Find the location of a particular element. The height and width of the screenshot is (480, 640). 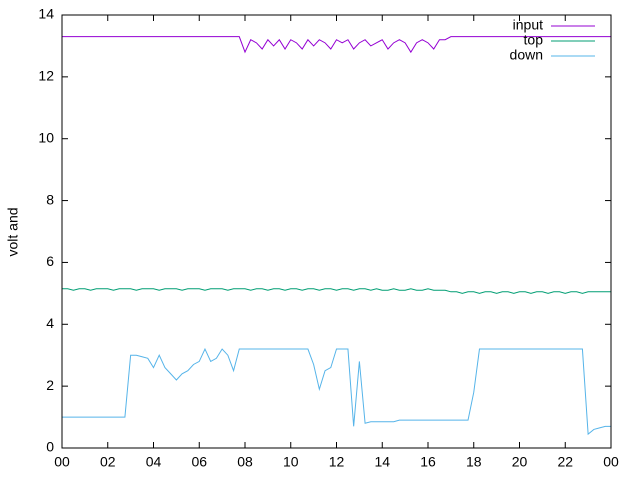

y-tick-label: 4 is located at coordinates (50, 323).